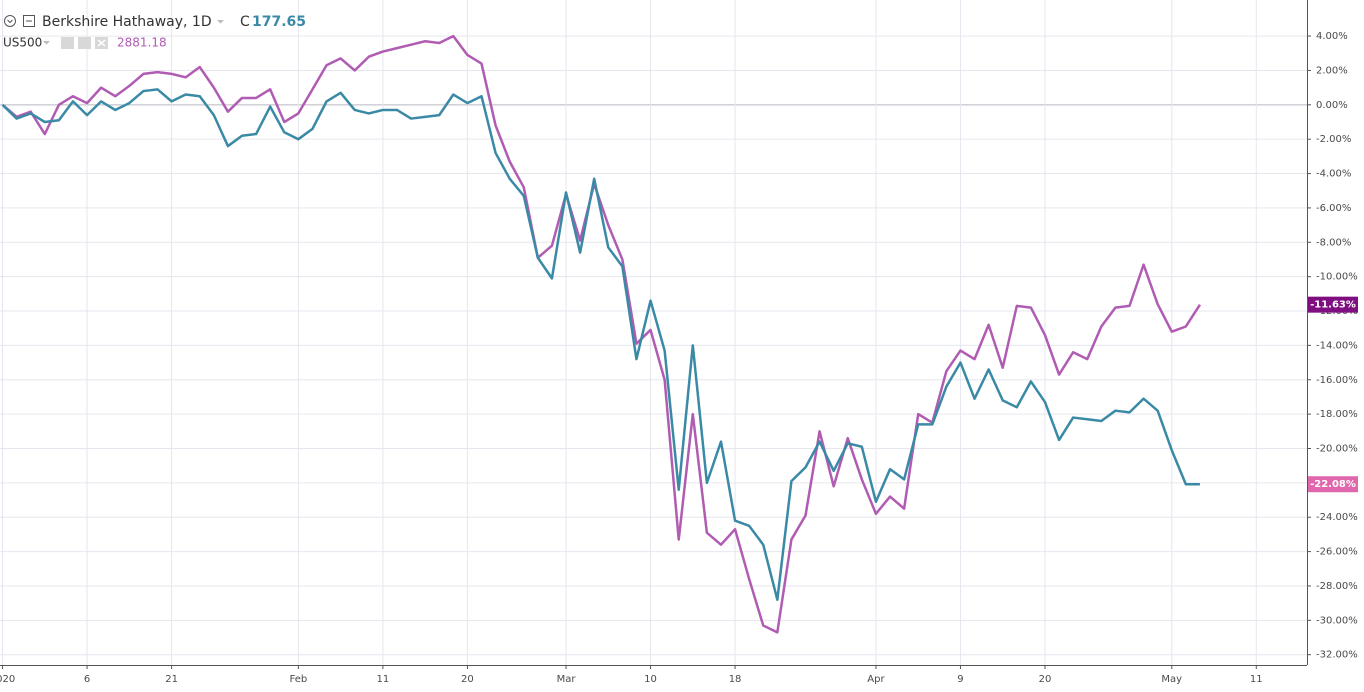  I want to click on y-tick-label: -16.00%, so click(1337, 380).